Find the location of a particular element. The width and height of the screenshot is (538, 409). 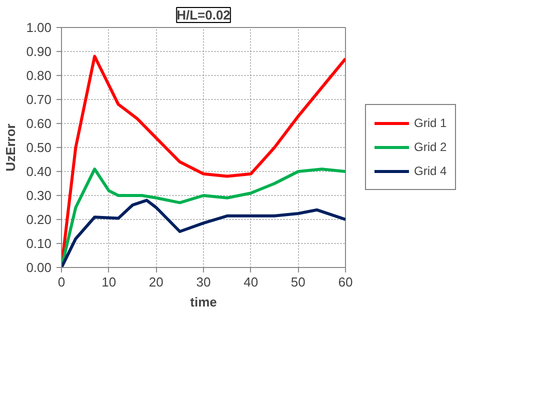

y-tick-label: 0.40 is located at coordinates (39, 171).